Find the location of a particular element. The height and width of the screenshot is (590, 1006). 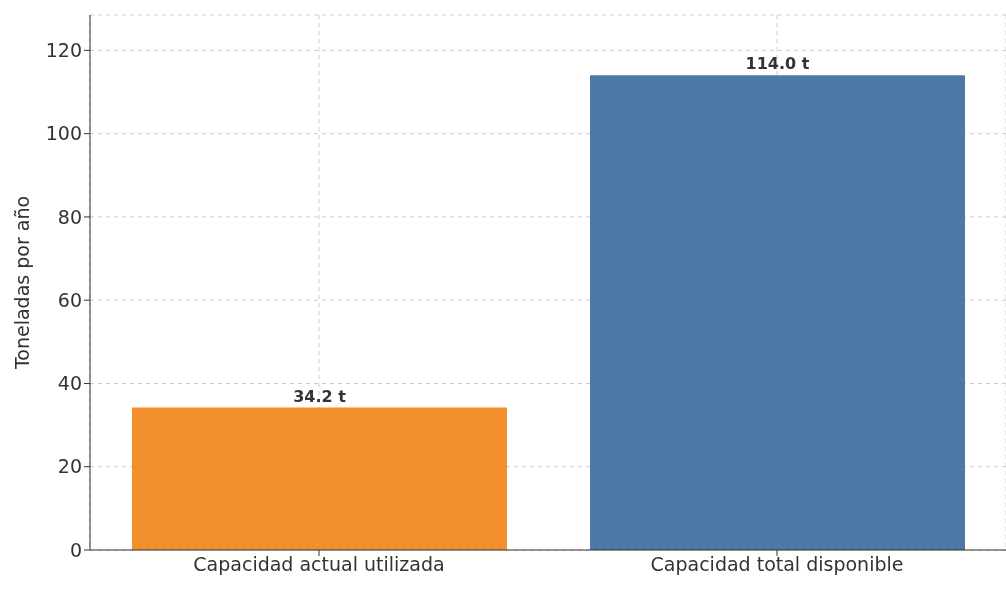

y-tick-label: 80 is located at coordinates (69, 216).